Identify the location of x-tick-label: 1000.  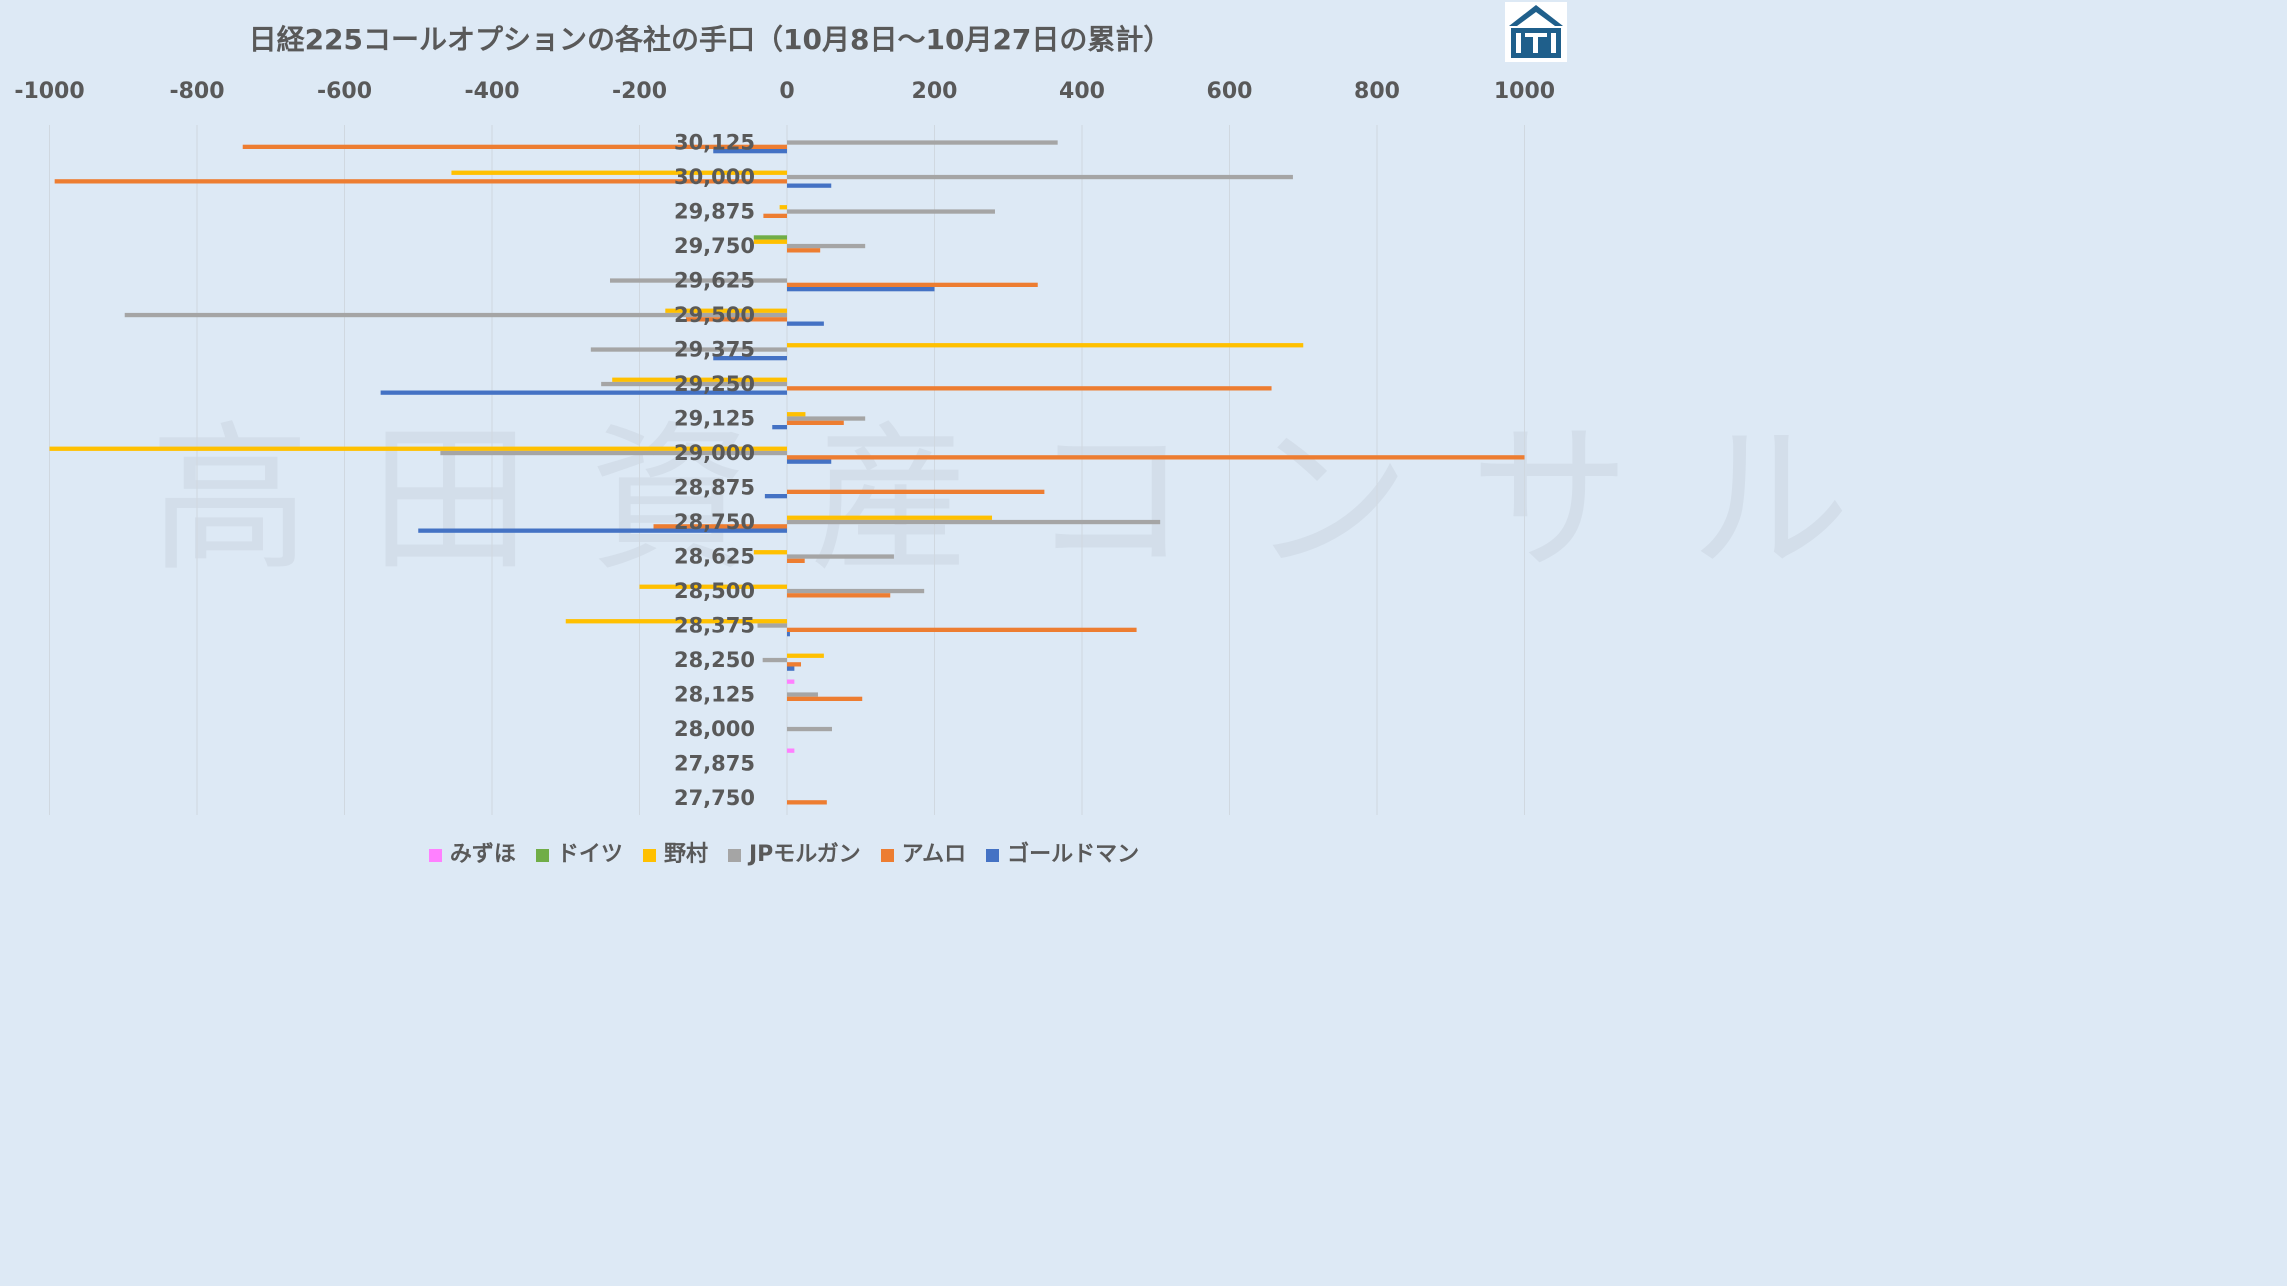
(1524, 91).